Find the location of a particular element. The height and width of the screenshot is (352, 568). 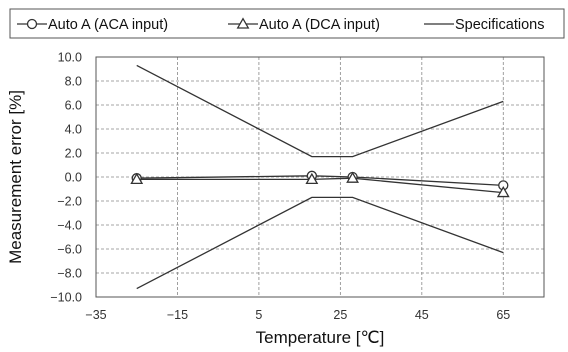

legend-label: Auto A (DCA input) is located at coordinates (319, 25).